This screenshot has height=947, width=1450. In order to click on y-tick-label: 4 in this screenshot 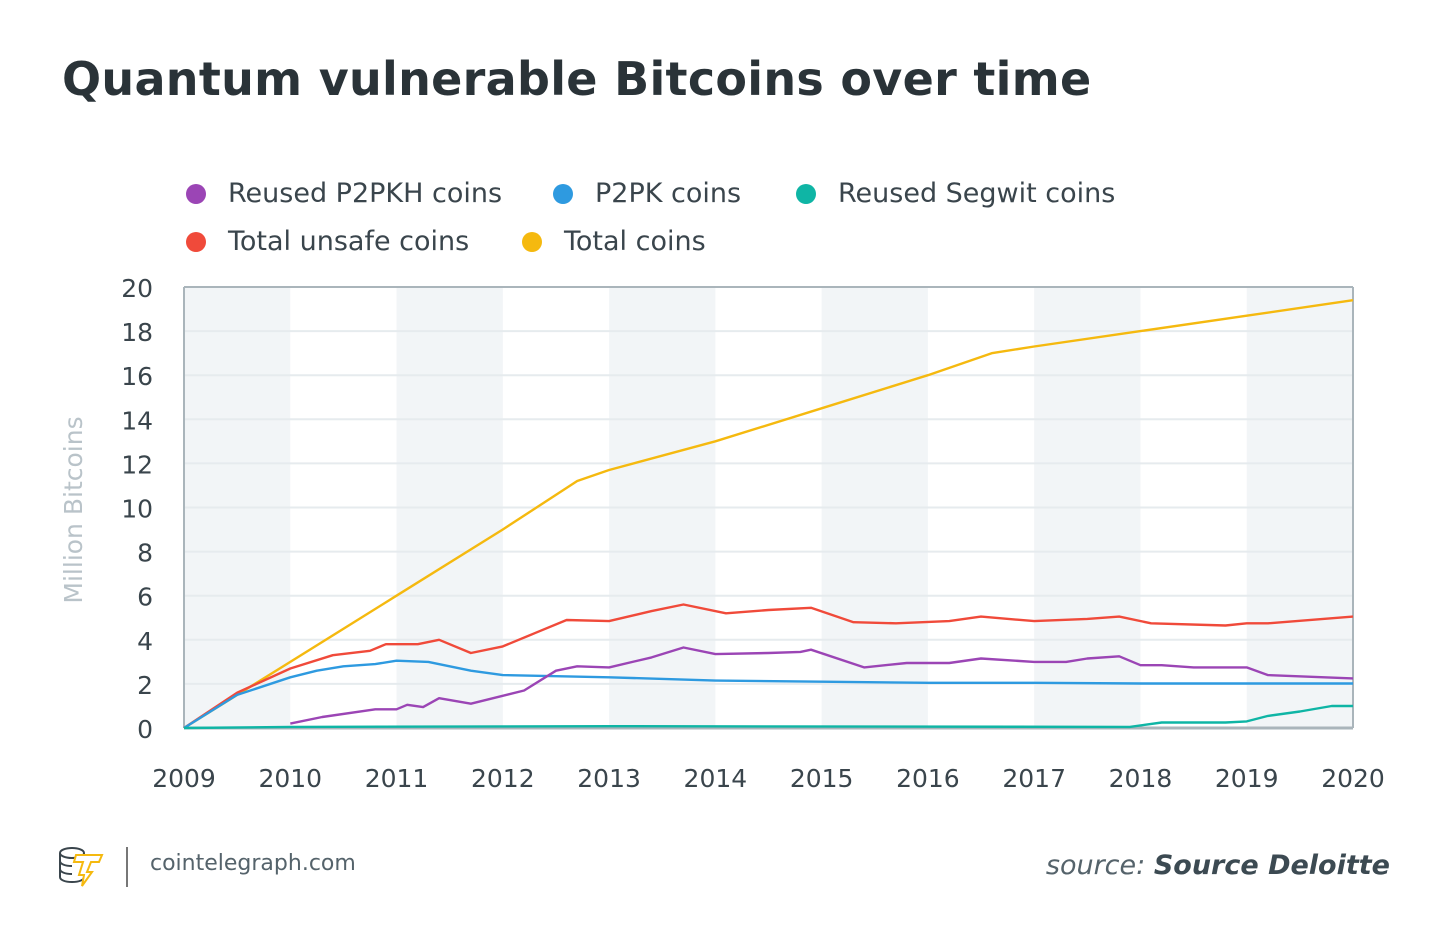, I will do `click(145, 641)`.